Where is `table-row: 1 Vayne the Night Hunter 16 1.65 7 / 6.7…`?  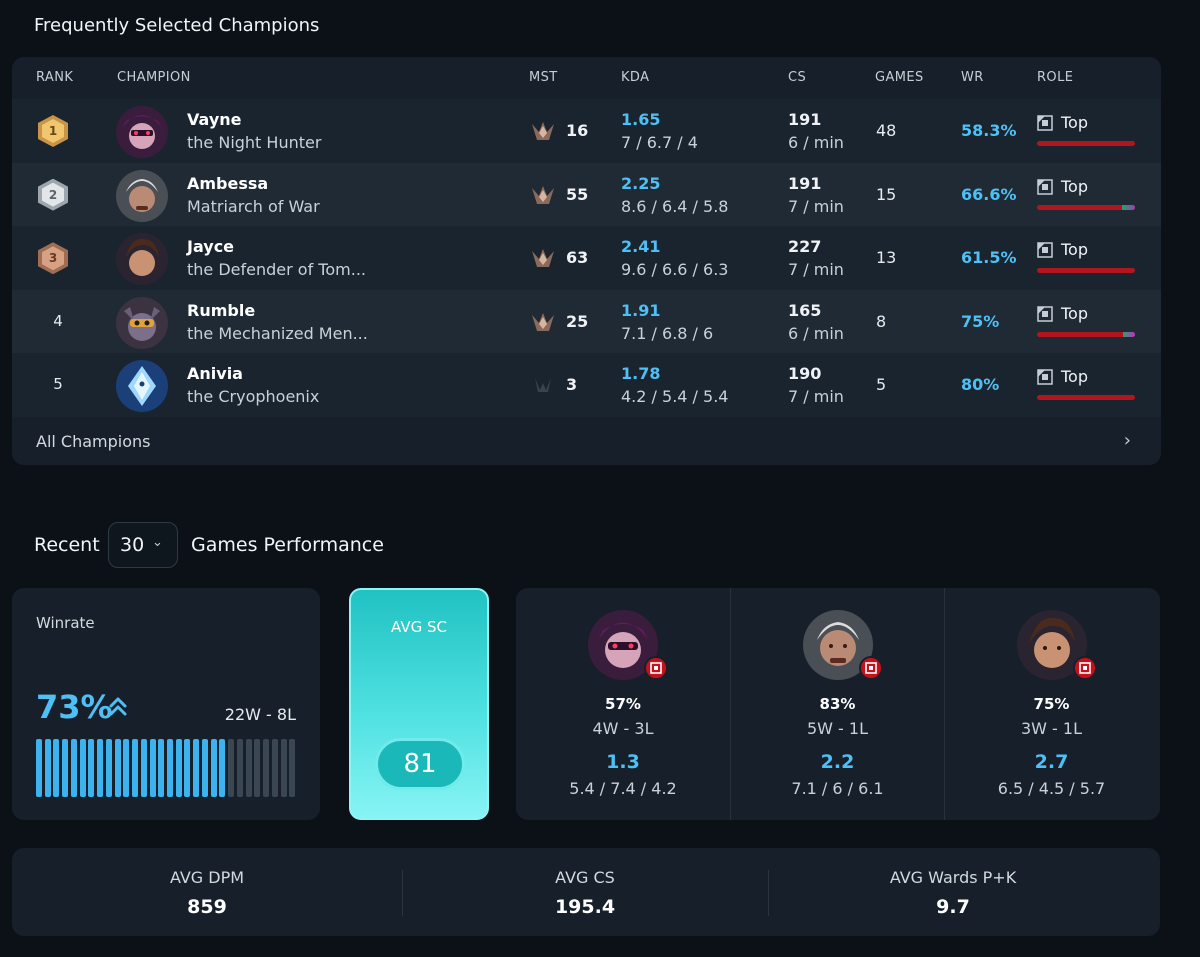
table-row: 1 Vayne the Night Hunter 16 1.65 7 / 6.7… is located at coordinates (586, 131).